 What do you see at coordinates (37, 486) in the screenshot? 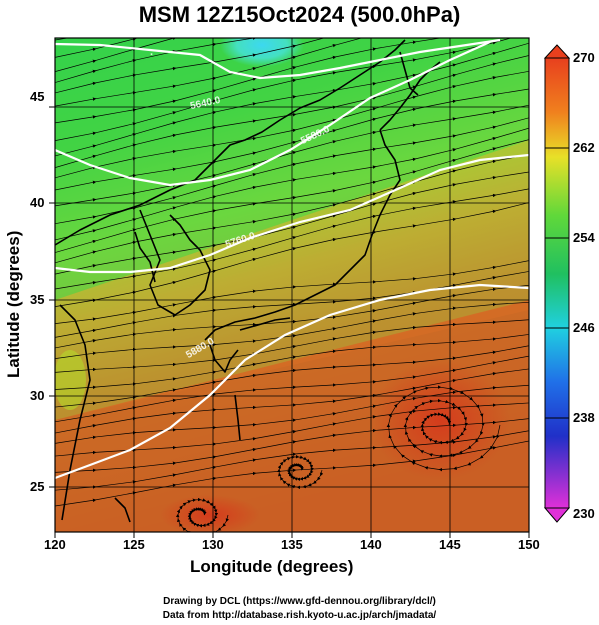
I see `y-tick-label: 25` at bounding box center [37, 486].